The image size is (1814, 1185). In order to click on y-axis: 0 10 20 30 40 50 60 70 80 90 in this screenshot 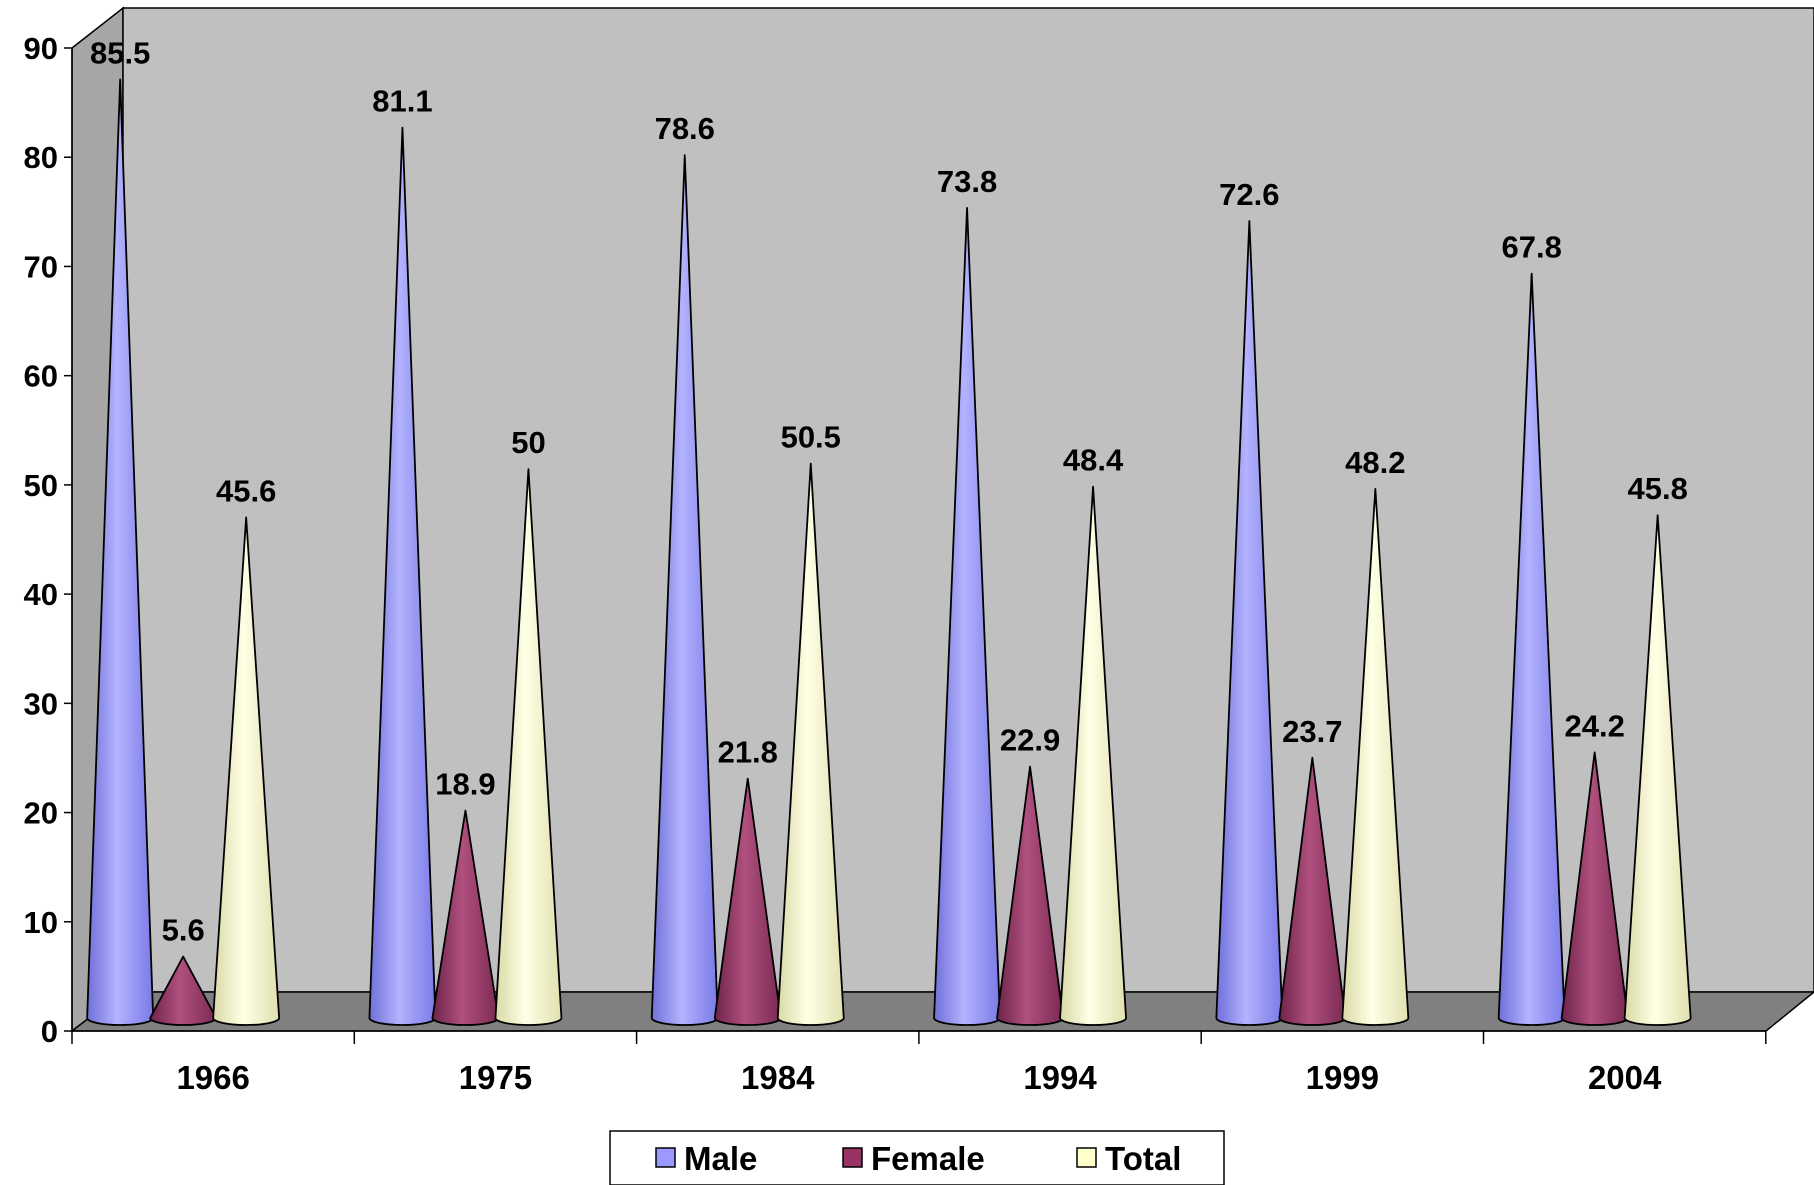, I will do `click(48, 540)`.